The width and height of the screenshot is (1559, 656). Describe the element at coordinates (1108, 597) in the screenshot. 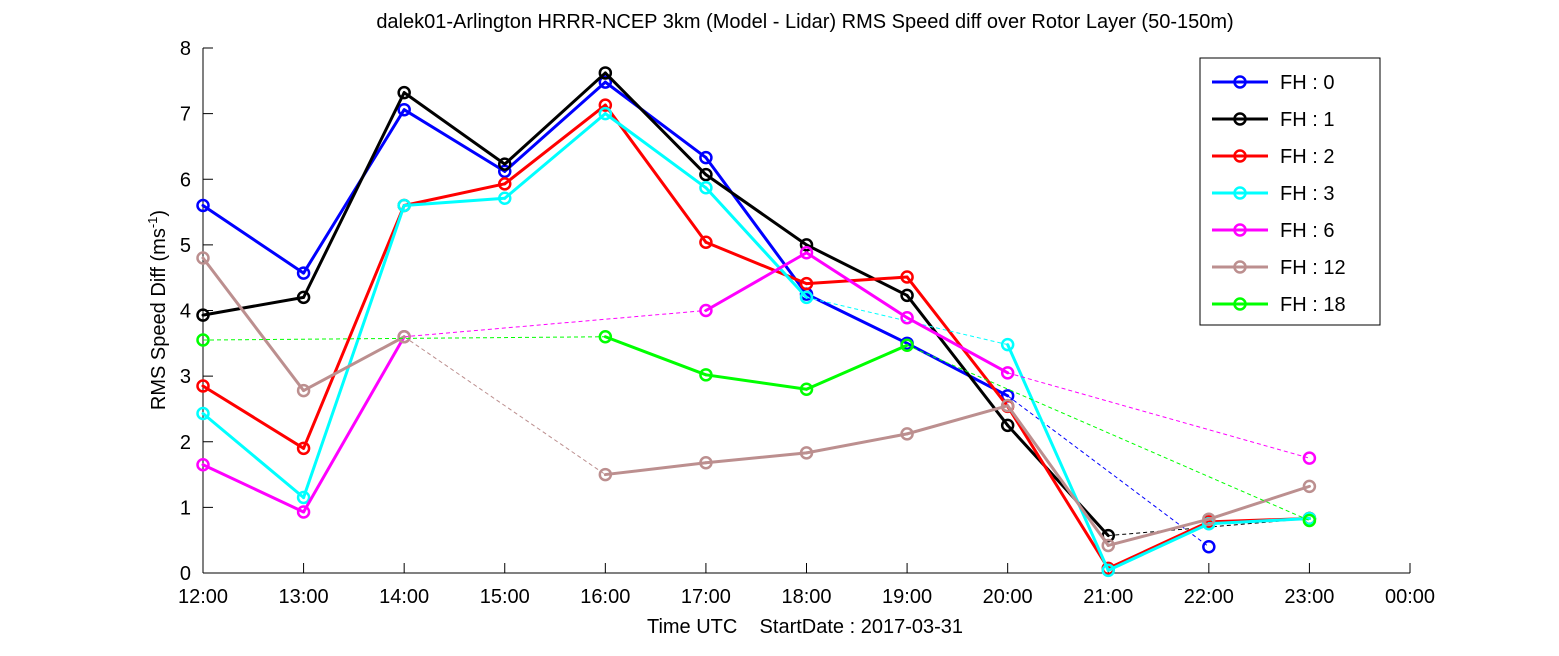

I see `x-tick-label: 21:00` at that location.